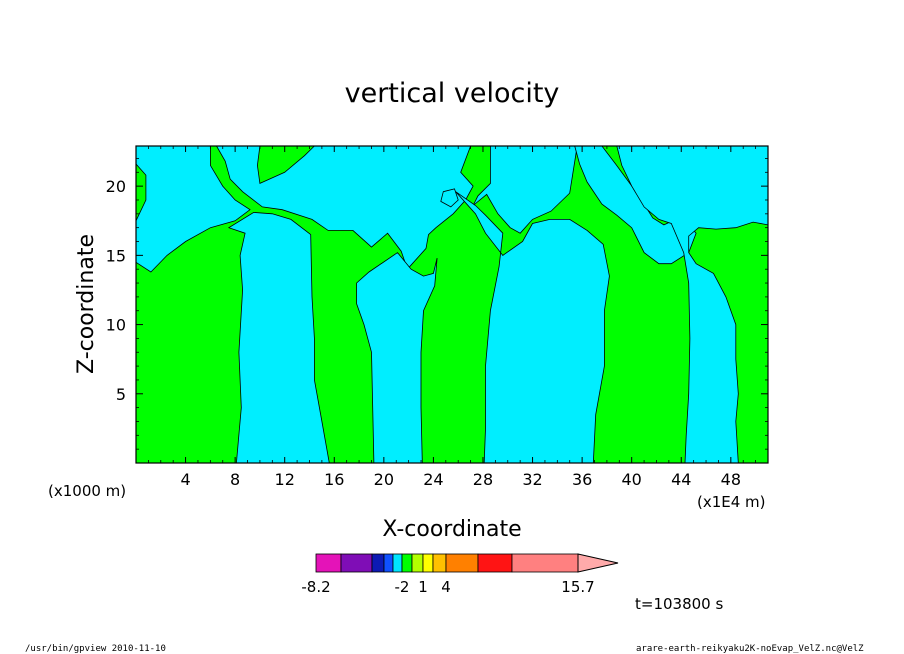 Image resolution: width=904 pixels, height=654 pixels. I want to click on colorbar-cells, so click(447, 563).